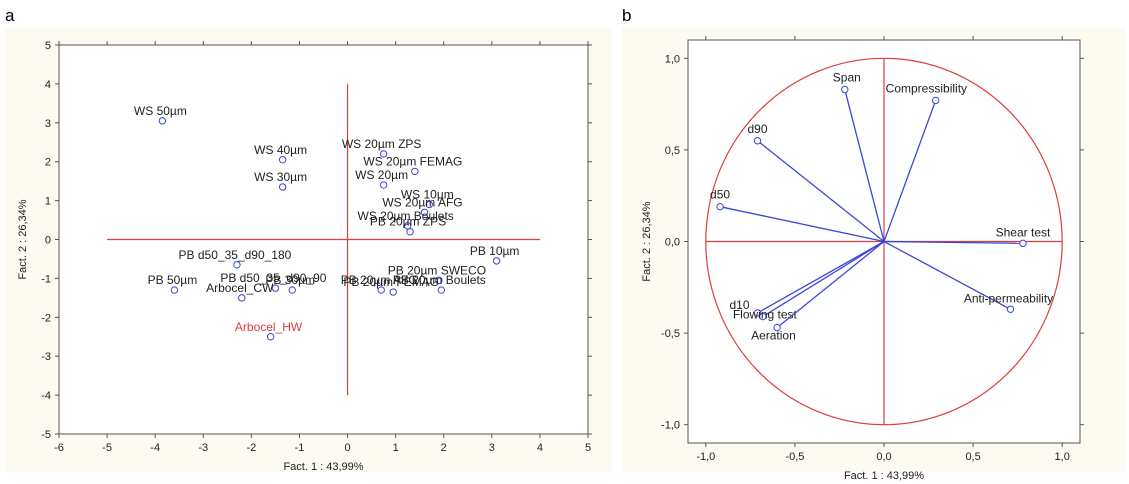  What do you see at coordinates (1062, 457) in the screenshot?
I see `panel-b-x-tick-label: 1,0` at bounding box center [1062, 457].